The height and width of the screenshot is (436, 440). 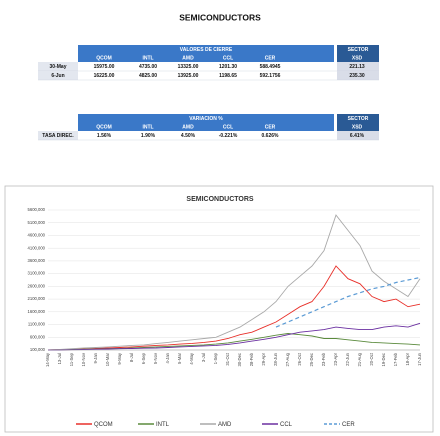 I want to click on cell: 6.41%, so click(x=357, y=136).